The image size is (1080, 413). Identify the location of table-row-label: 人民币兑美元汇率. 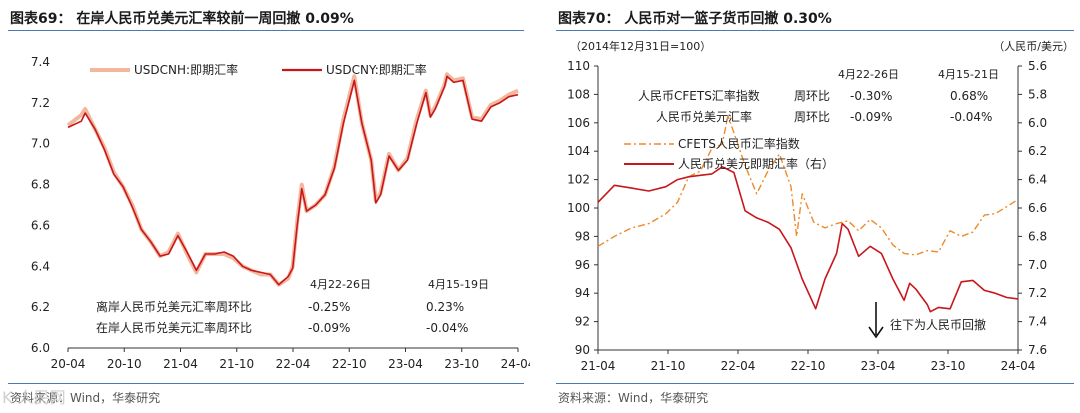
(704, 116).